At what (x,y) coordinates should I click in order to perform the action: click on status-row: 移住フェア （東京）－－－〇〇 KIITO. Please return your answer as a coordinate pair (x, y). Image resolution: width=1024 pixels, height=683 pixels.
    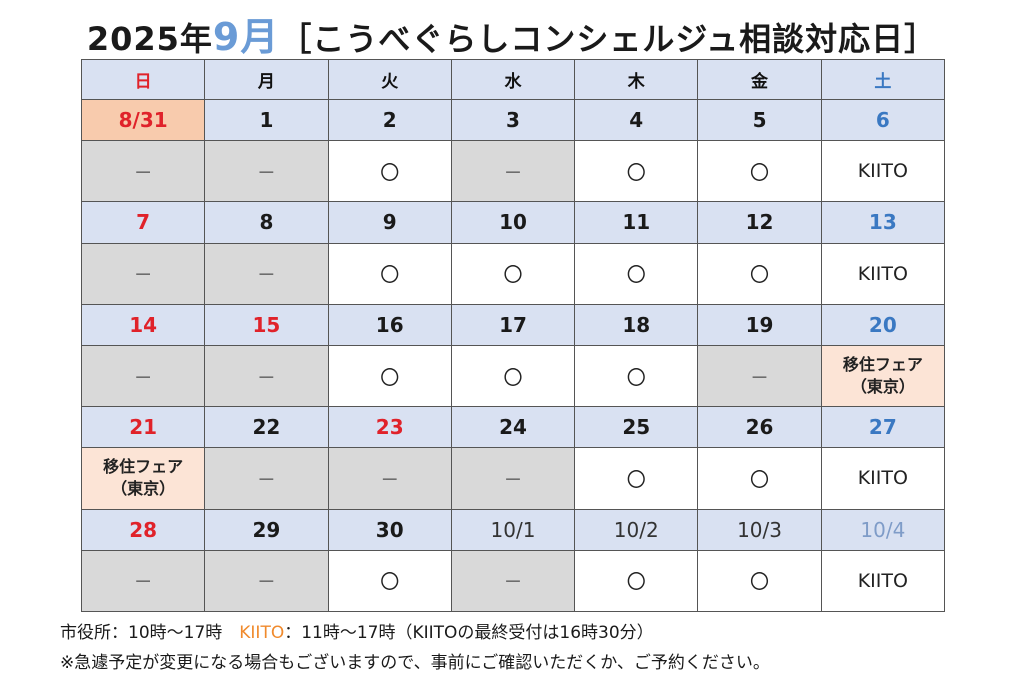
    Looking at the image, I should click on (513, 478).